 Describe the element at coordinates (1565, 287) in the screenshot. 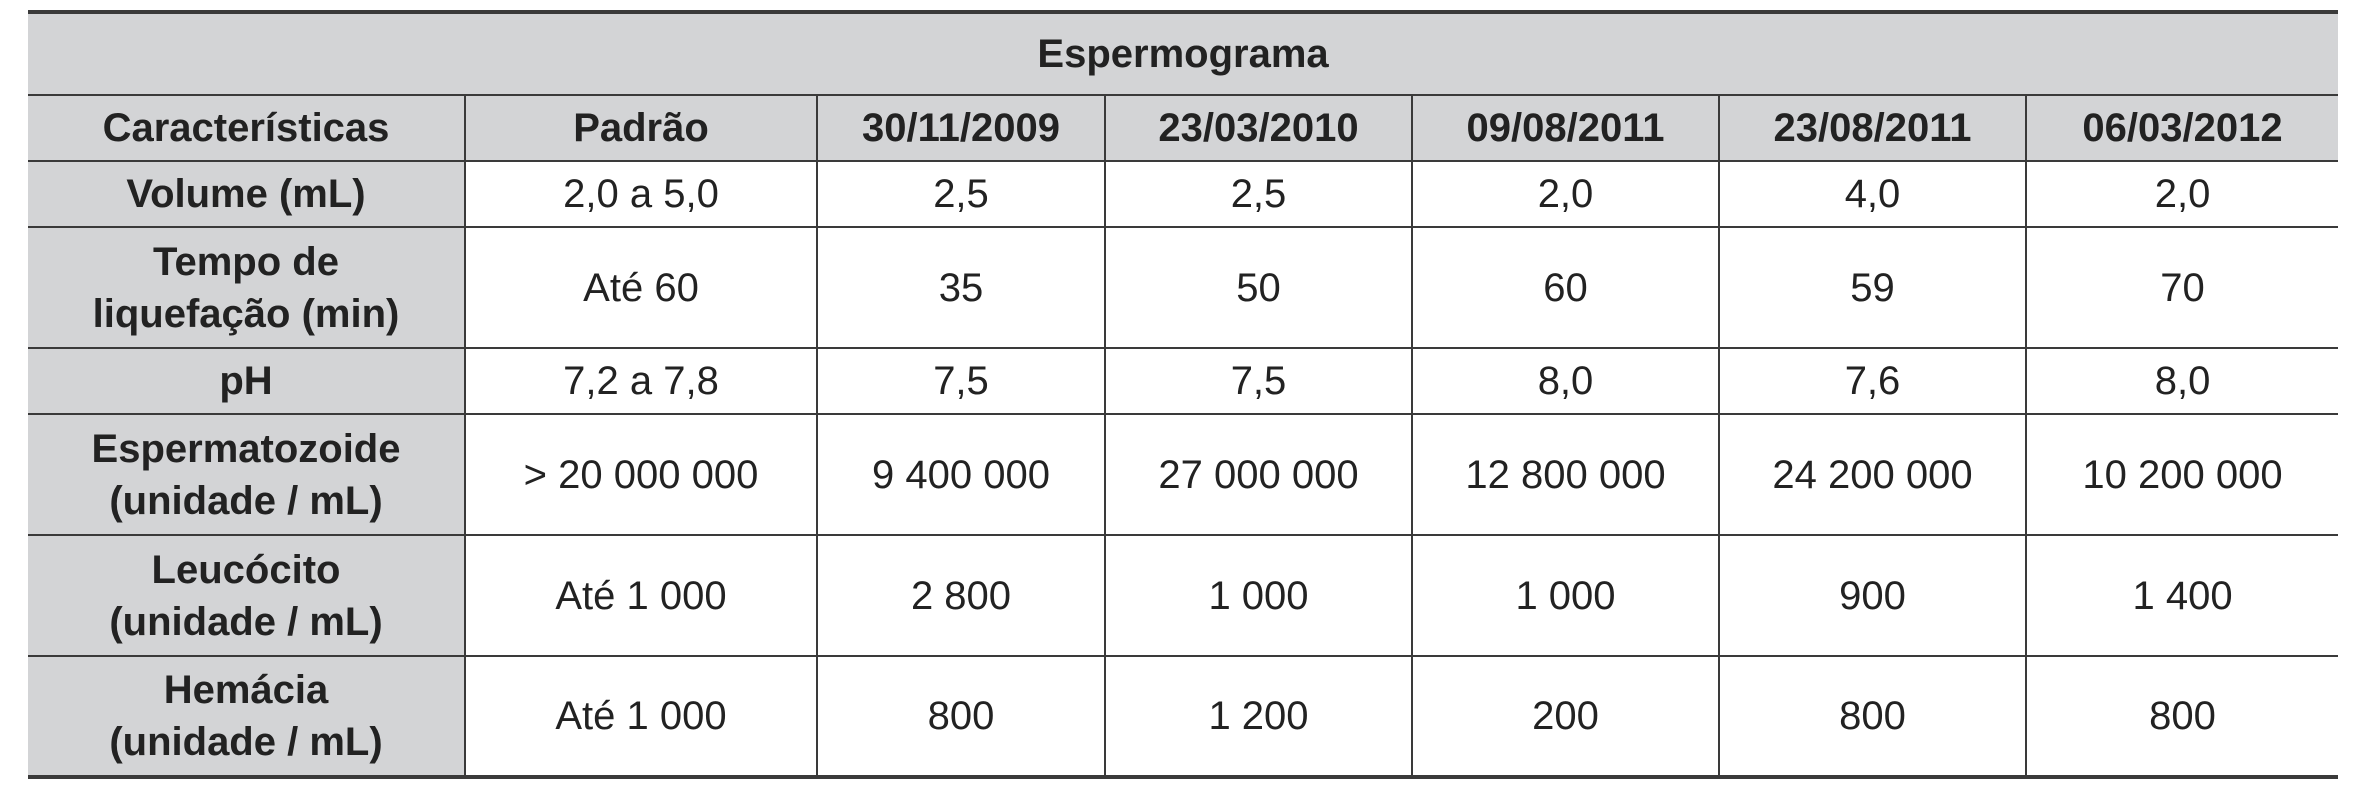

I see `result-value-cell: 60` at that location.